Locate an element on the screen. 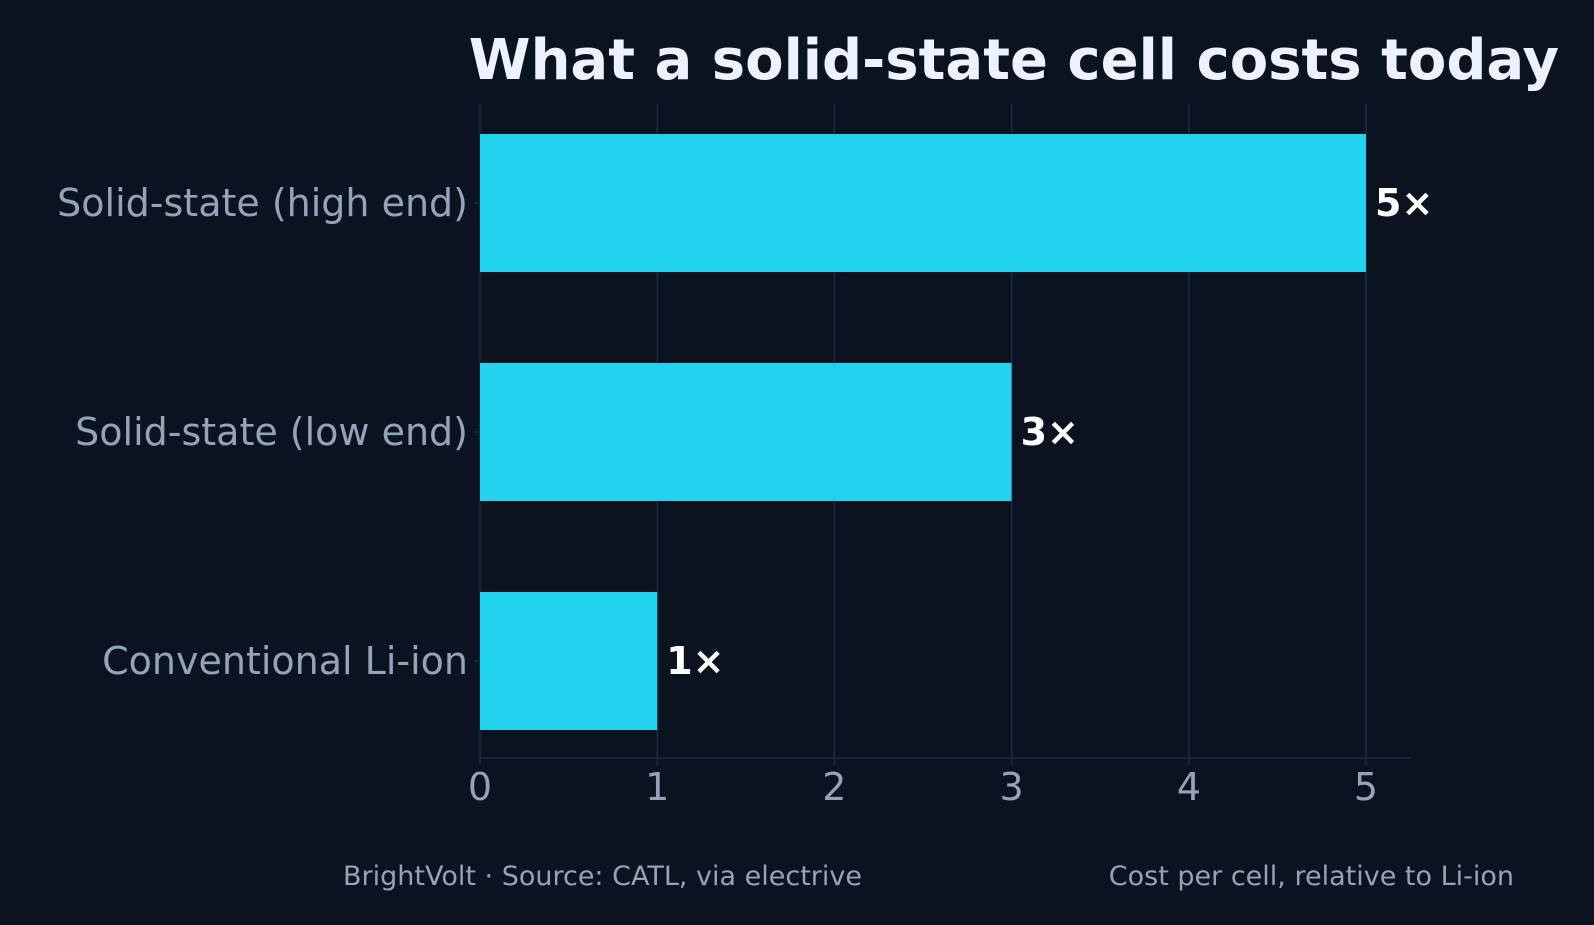 The height and width of the screenshot is (925, 1594). category-label: Conventional Li-ion is located at coordinates (285, 661).